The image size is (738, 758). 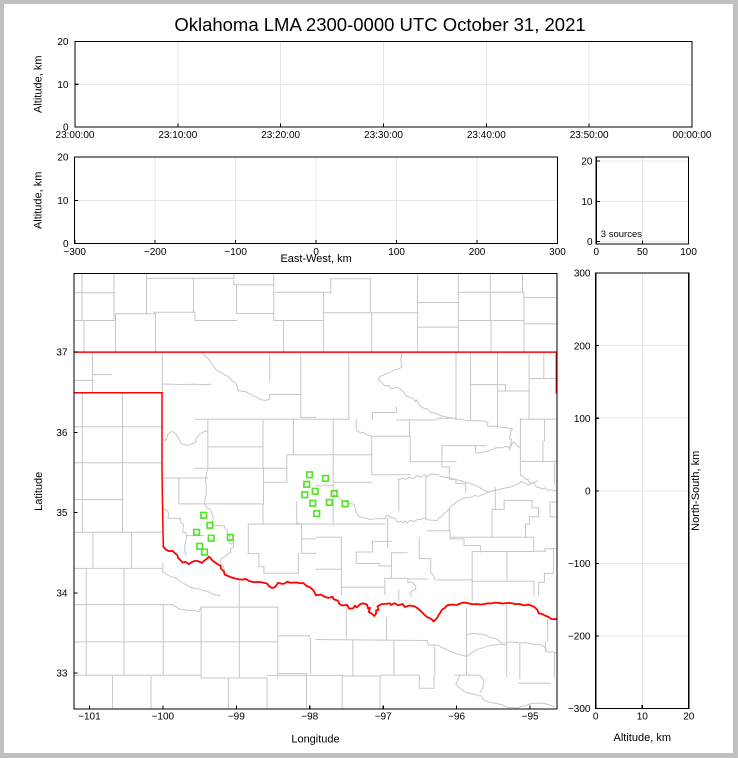 What do you see at coordinates (177, 135) in the screenshot?
I see `svg-text: 23:10:00` at bounding box center [177, 135].